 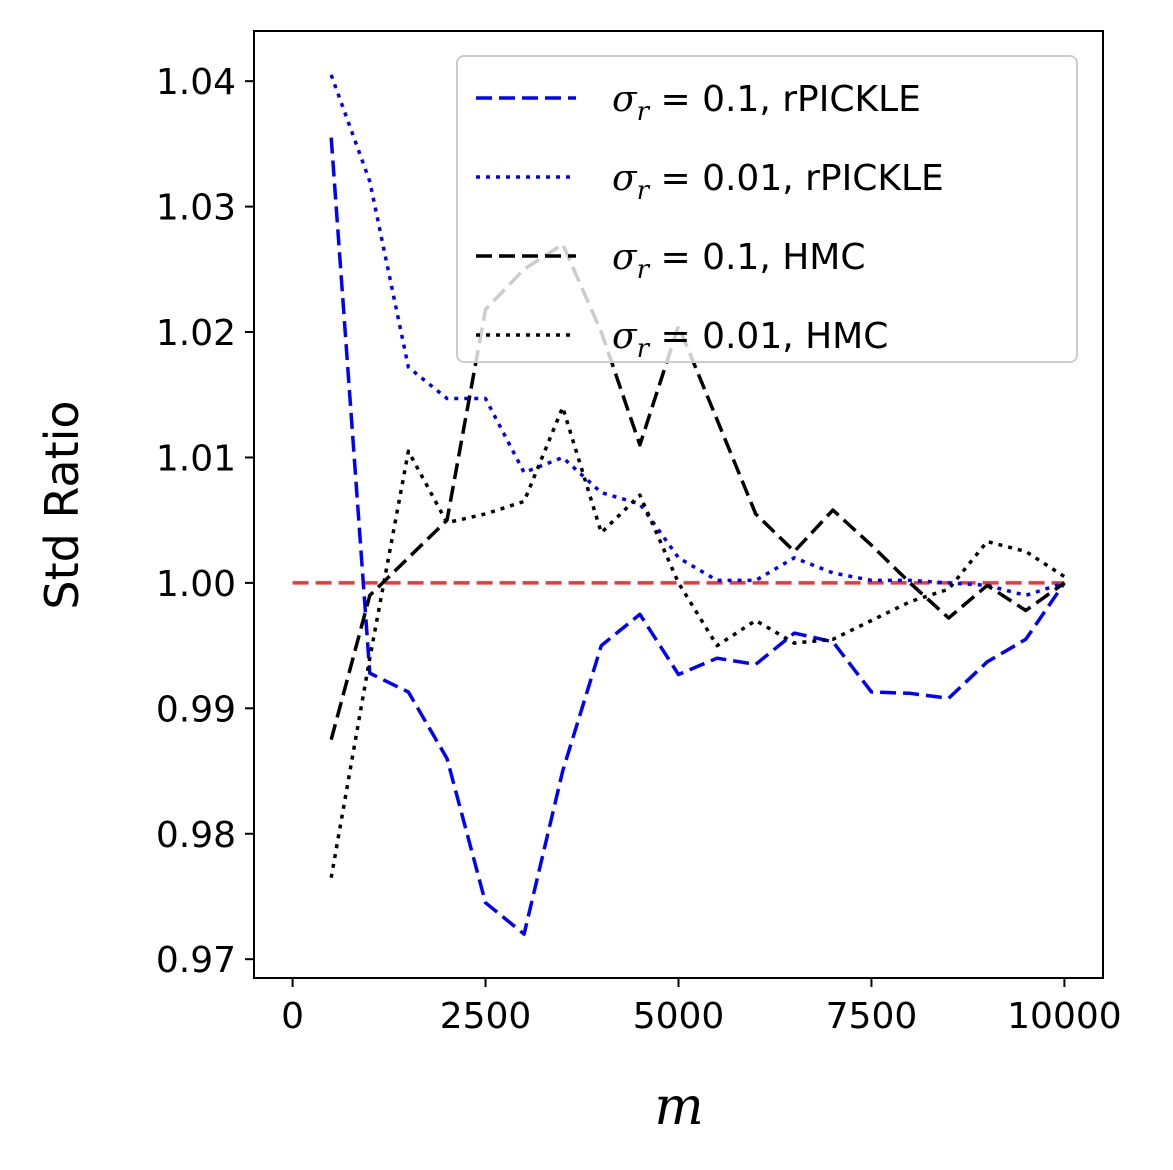 What do you see at coordinates (196, 208) in the screenshot?
I see `y-tick-label: 1.03` at bounding box center [196, 208].